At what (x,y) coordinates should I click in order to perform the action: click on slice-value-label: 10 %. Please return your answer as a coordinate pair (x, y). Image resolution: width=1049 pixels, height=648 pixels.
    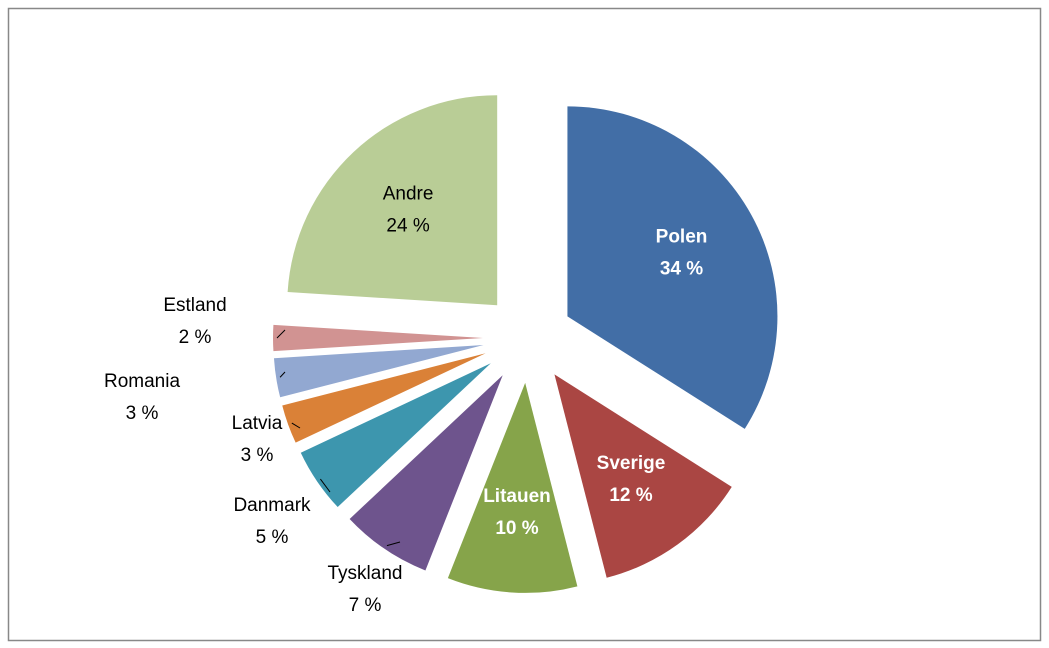
    Looking at the image, I should click on (516, 528).